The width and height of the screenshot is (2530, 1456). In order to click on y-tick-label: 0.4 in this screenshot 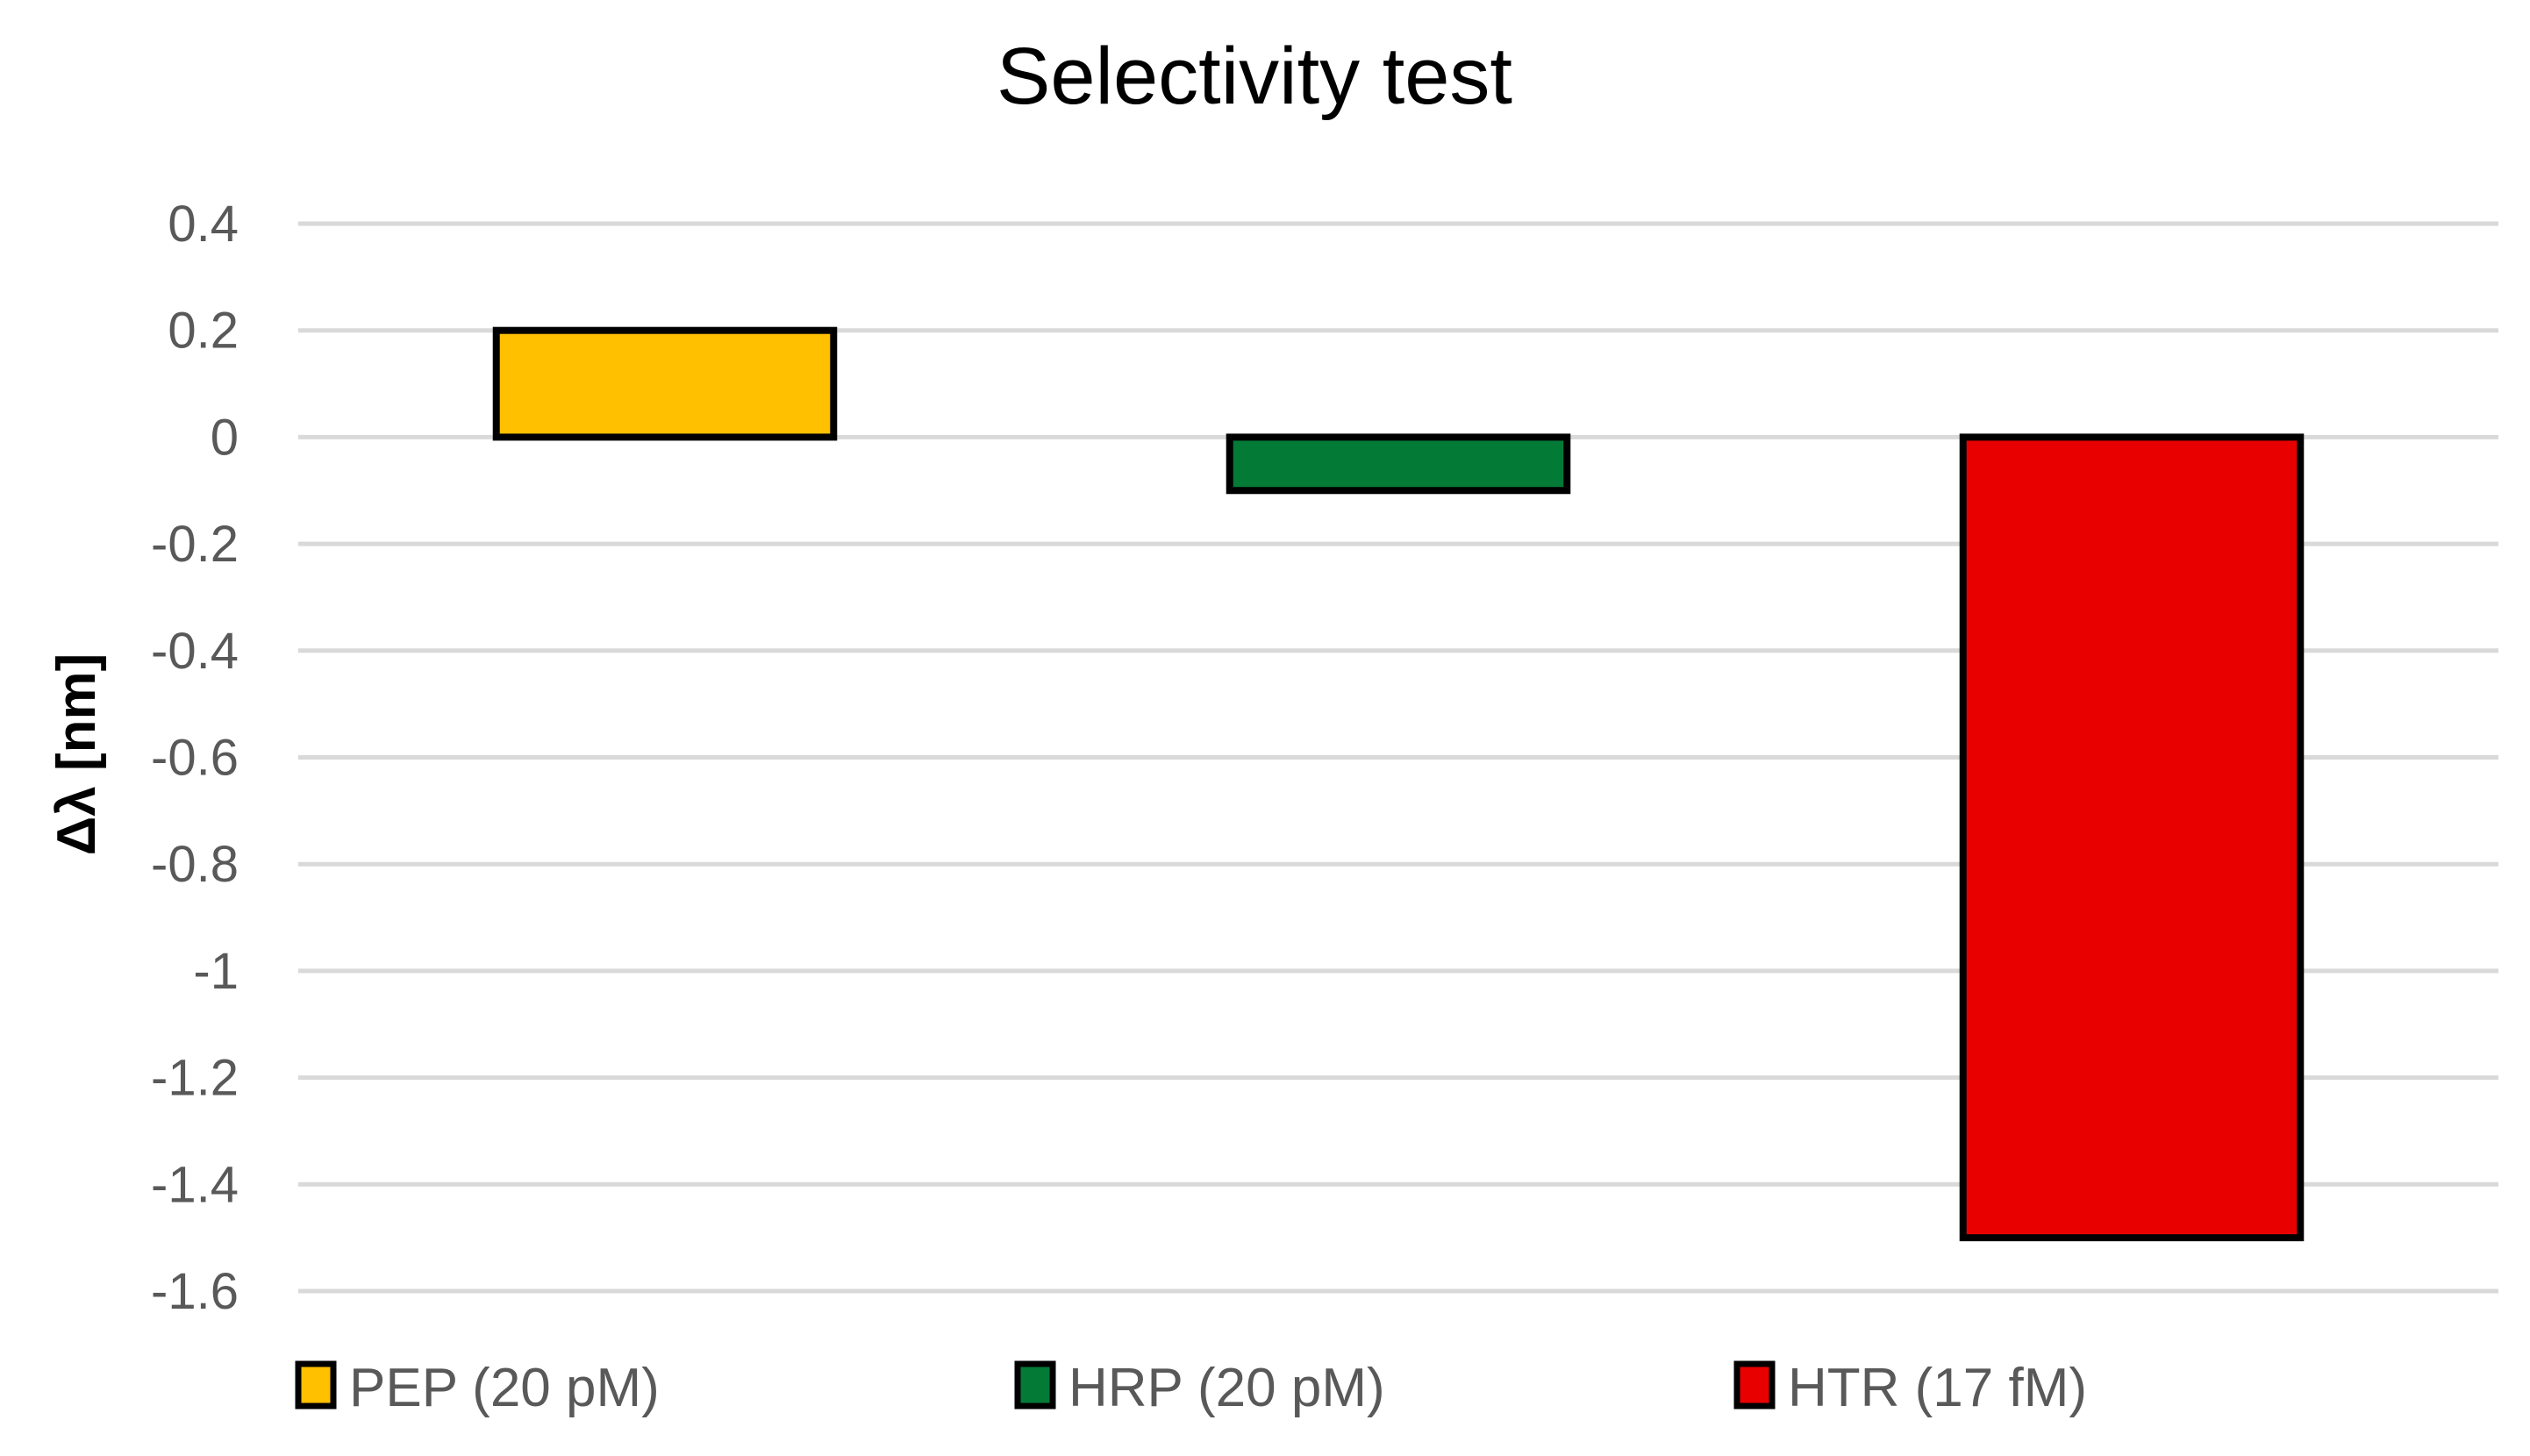, I will do `click(204, 224)`.